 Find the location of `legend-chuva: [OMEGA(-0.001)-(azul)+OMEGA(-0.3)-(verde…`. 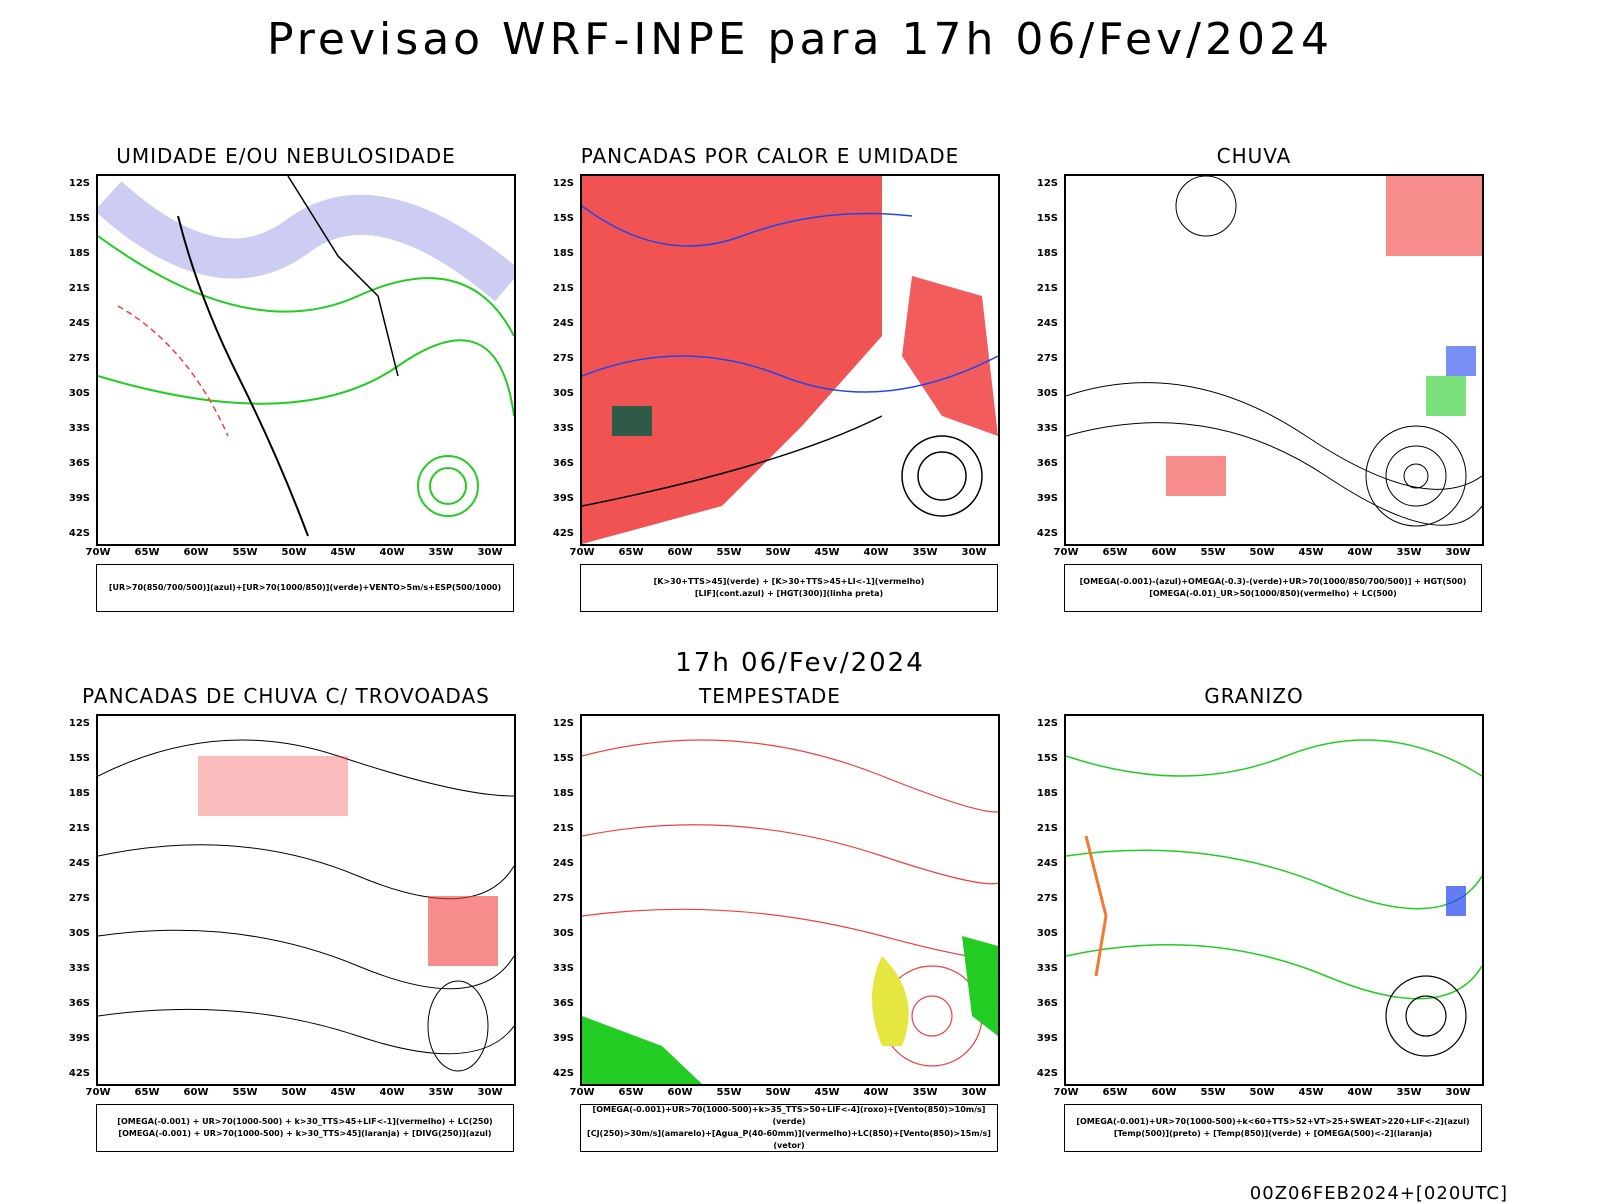

legend-chuva: [OMEGA(-0.001)-(azul)+OMEGA(-0.3)-(verde… is located at coordinates (1273, 588).